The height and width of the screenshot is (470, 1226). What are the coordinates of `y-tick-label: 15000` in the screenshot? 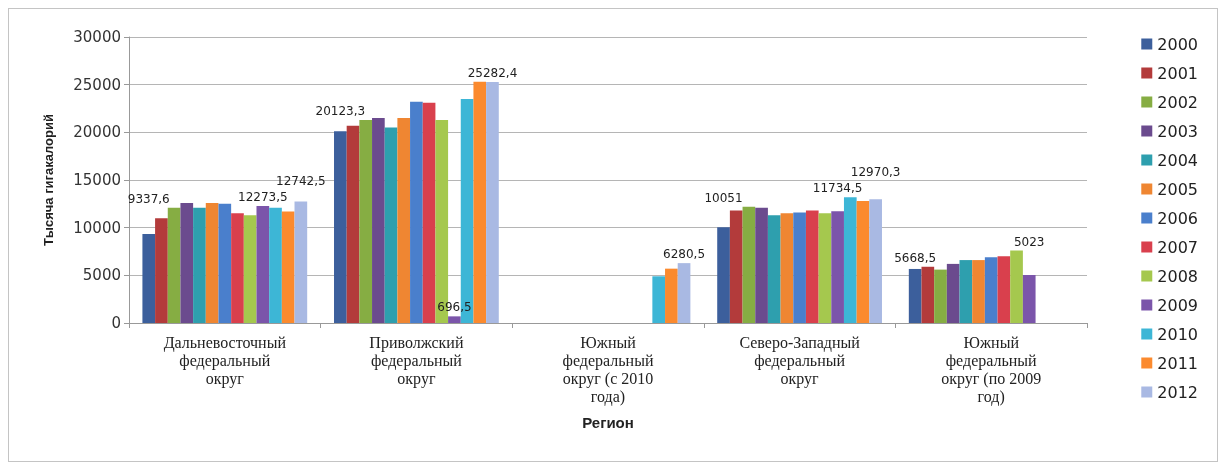 It's located at (97, 180).